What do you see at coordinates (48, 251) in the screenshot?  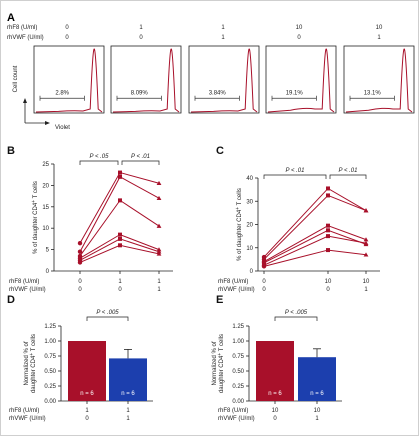 I see `y-tick-label: 5` at bounding box center [48, 251].